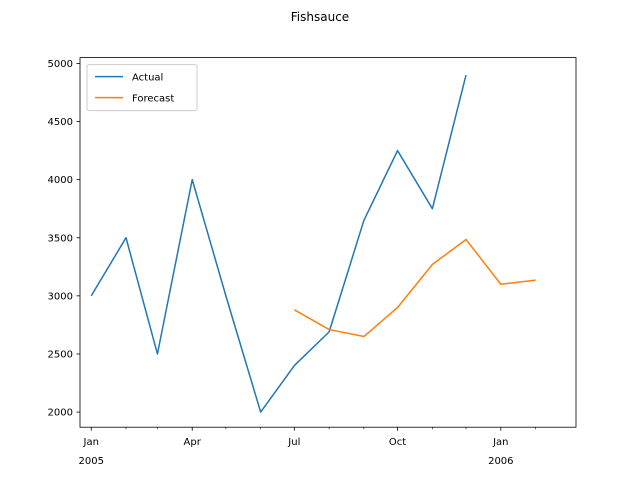 This screenshot has width=640, height=480. I want to click on y-tick-label: 4000, so click(60, 180).